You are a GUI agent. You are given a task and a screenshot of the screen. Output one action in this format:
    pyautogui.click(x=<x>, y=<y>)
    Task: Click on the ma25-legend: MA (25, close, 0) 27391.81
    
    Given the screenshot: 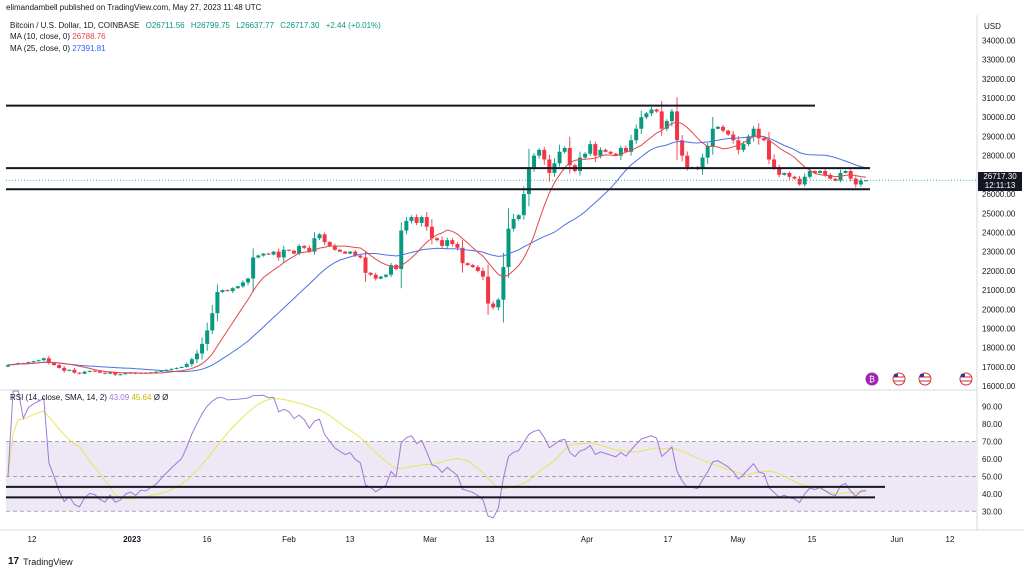 What is the action you would take?
    pyautogui.click(x=58, y=48)
    